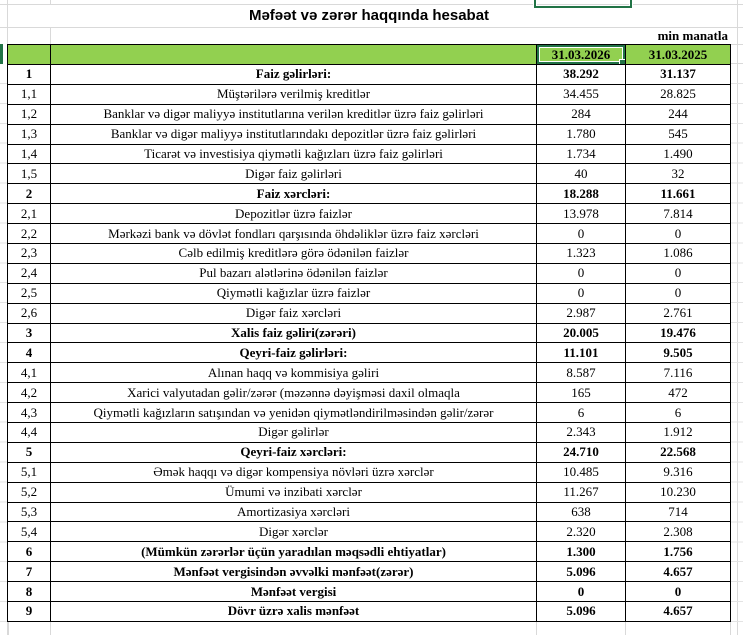  I want to click on label-cell: Qiymətli kağızlar üzrə faizlər, so click(293, 293).